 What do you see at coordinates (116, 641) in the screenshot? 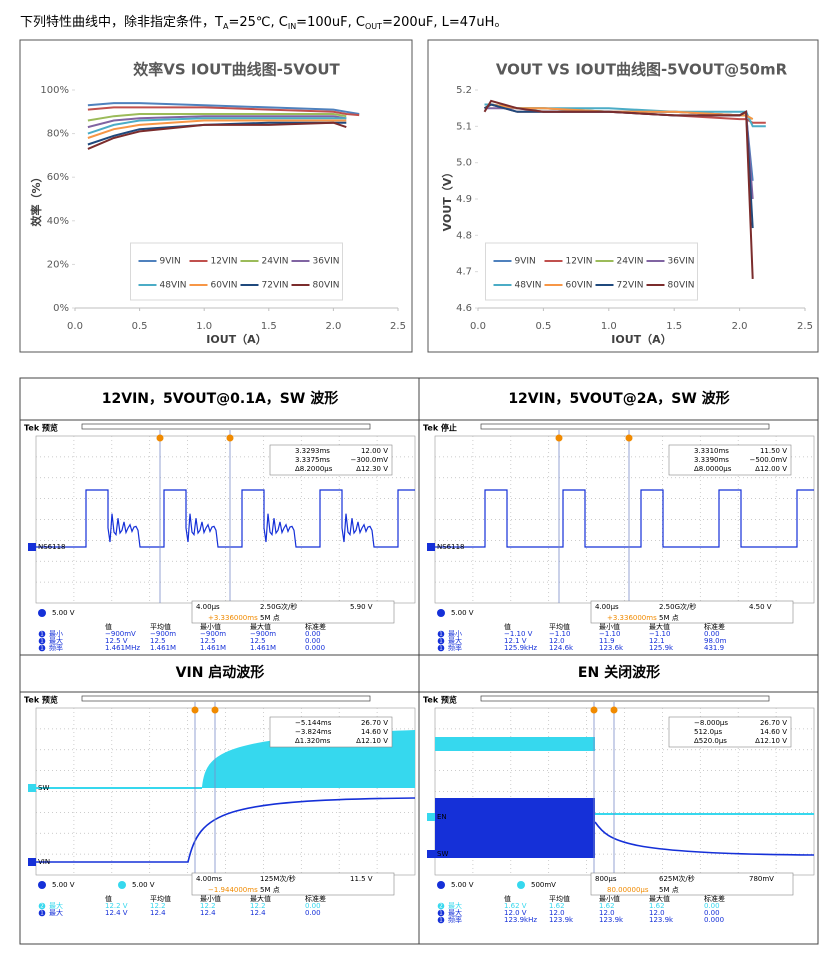
I see `meas-value: 12.5 V` at bounding box center [116, 641].